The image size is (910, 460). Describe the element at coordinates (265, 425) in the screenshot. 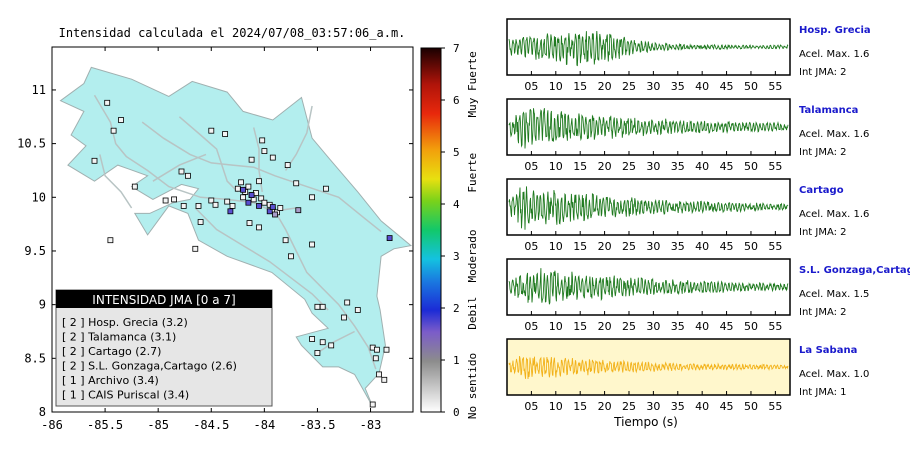

I see `x-tick-label: -84` at that location.